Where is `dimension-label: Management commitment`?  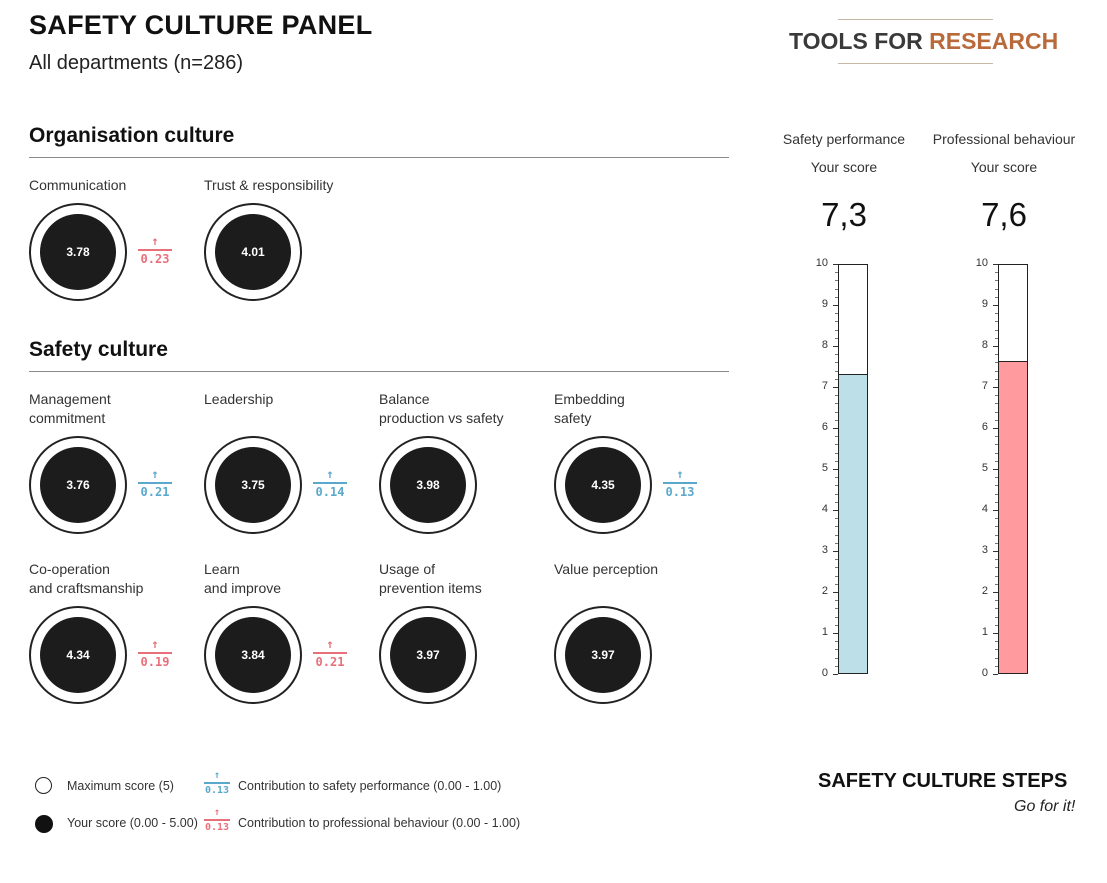 dimension-label: Management commitment is located at coordinates (109, 409).